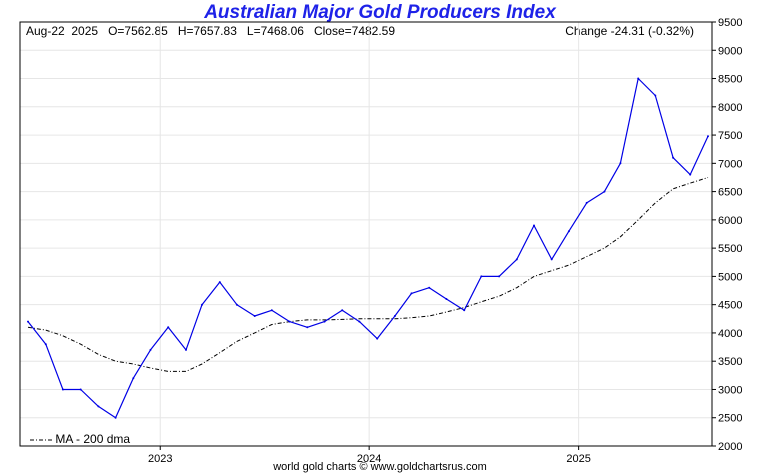 Image resolution: width=760 pixels, height=475 pixels. I want to click on date-label: Aug-22 2025, so click(62, 31).